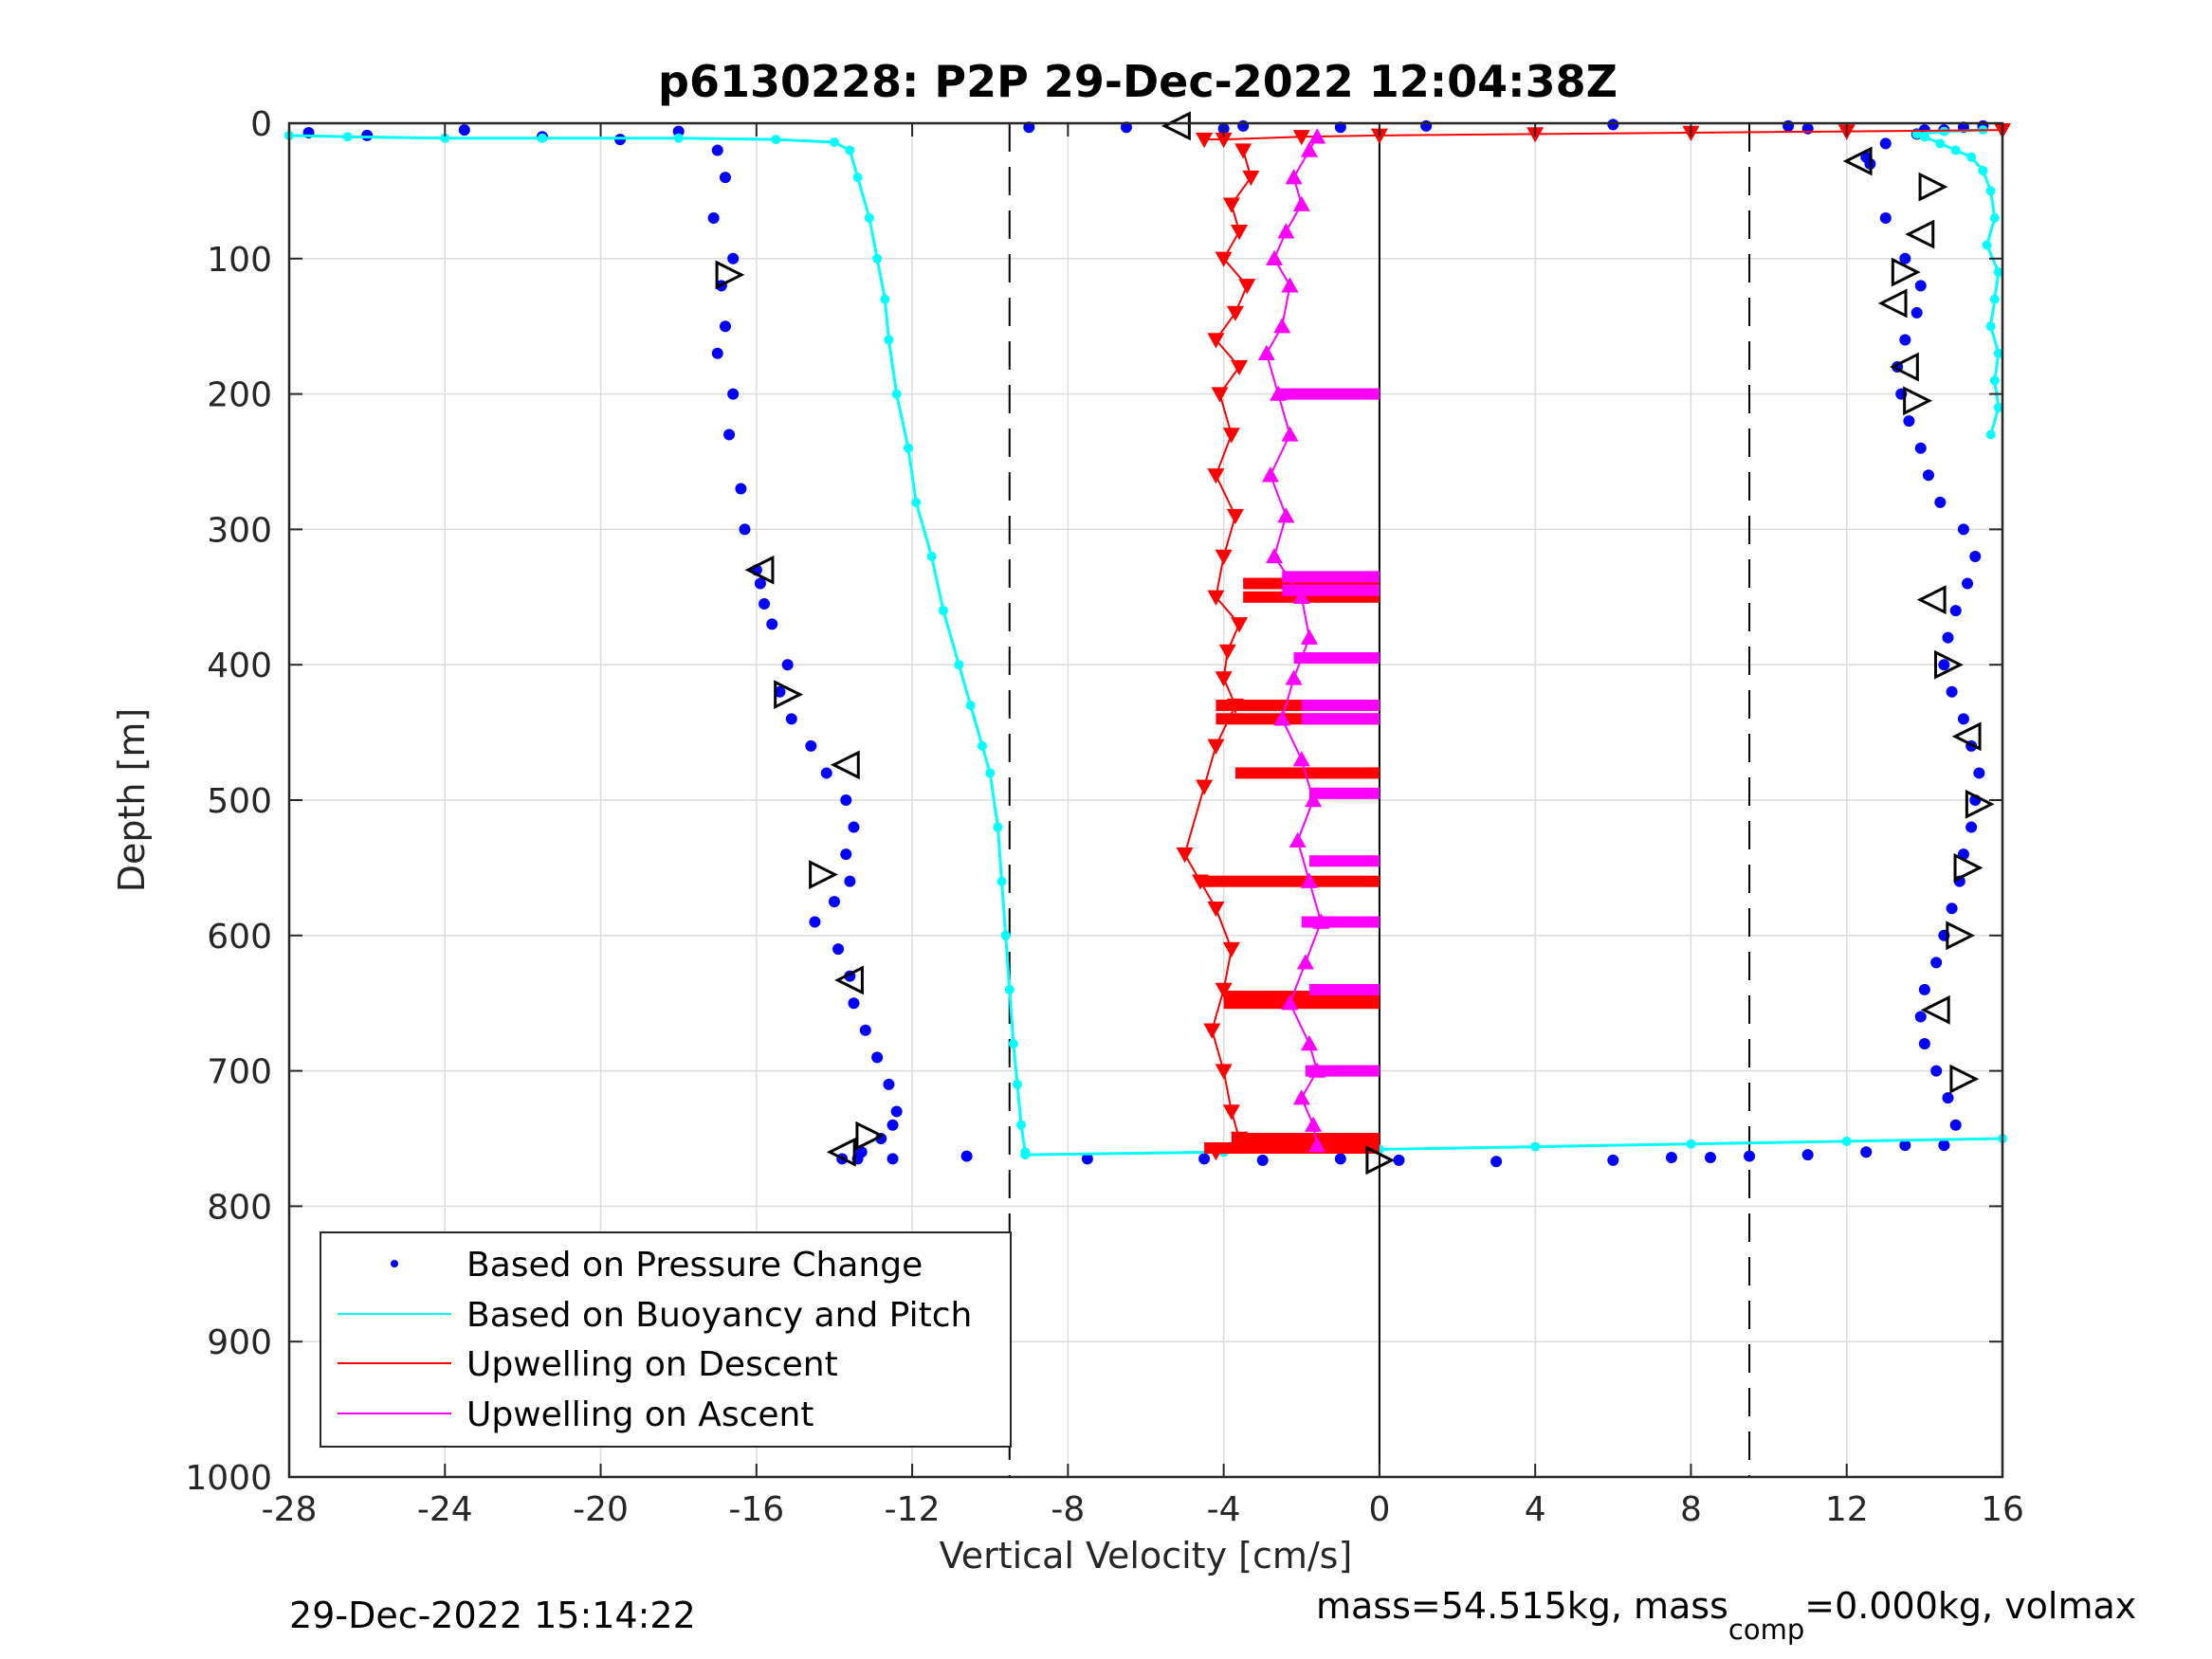 This screenshot has height=1659, width=2212. I want to click on legend-box, so click(666, 1339).